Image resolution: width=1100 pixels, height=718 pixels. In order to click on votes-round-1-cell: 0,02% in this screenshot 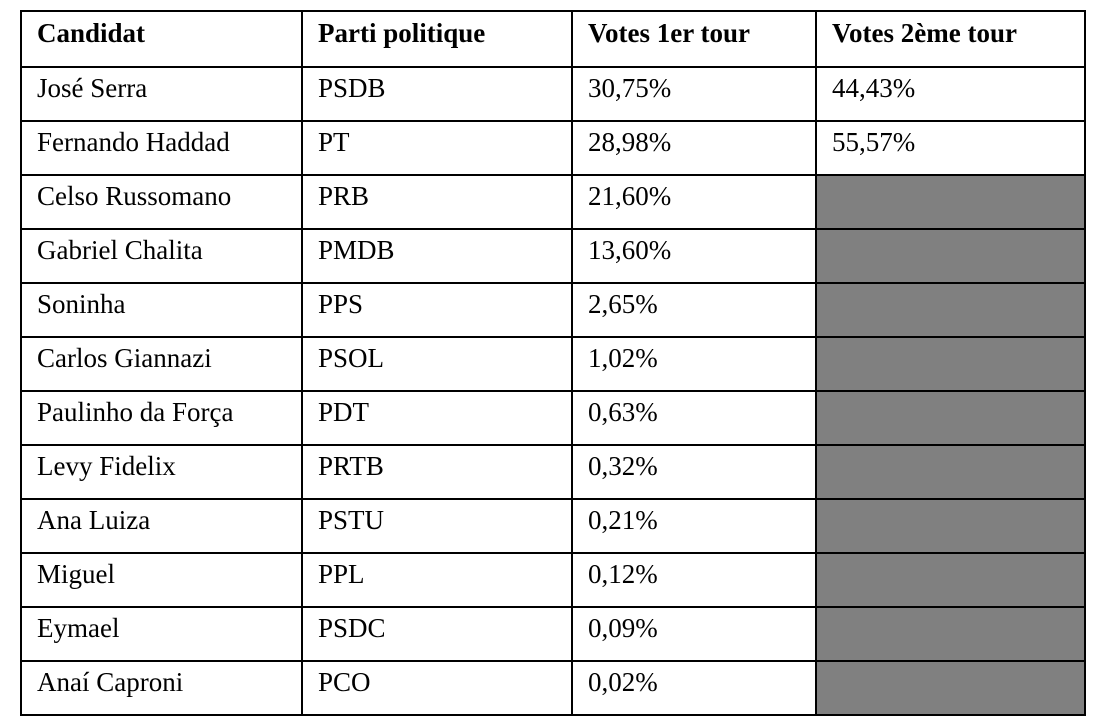, I will do `click(694, 688)`.